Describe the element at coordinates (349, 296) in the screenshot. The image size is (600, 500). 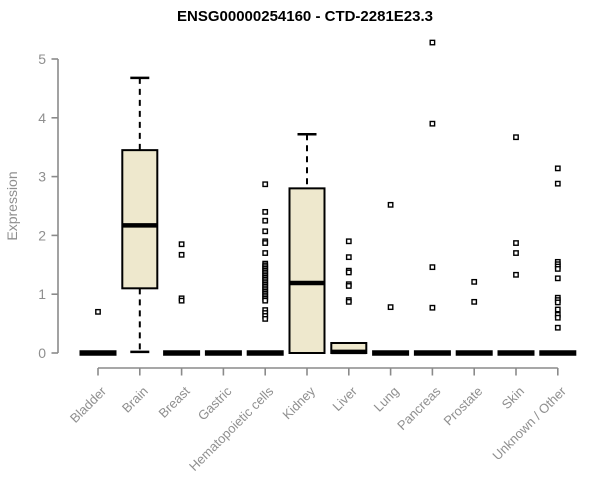
I see `boxplot-liver` at that location.